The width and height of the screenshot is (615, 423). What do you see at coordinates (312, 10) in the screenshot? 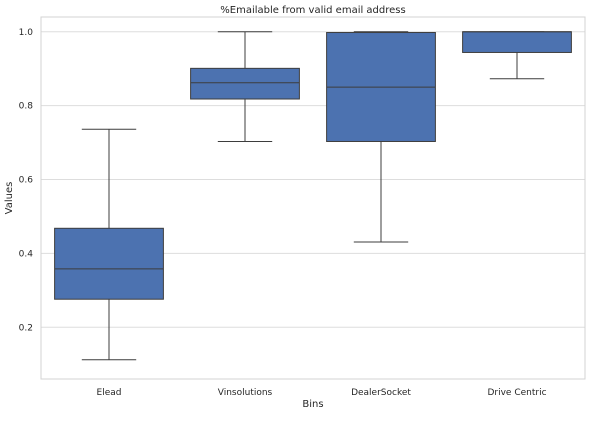
I see `chart-title: %Emailable from valid email address` at bounding box center [312, 10].